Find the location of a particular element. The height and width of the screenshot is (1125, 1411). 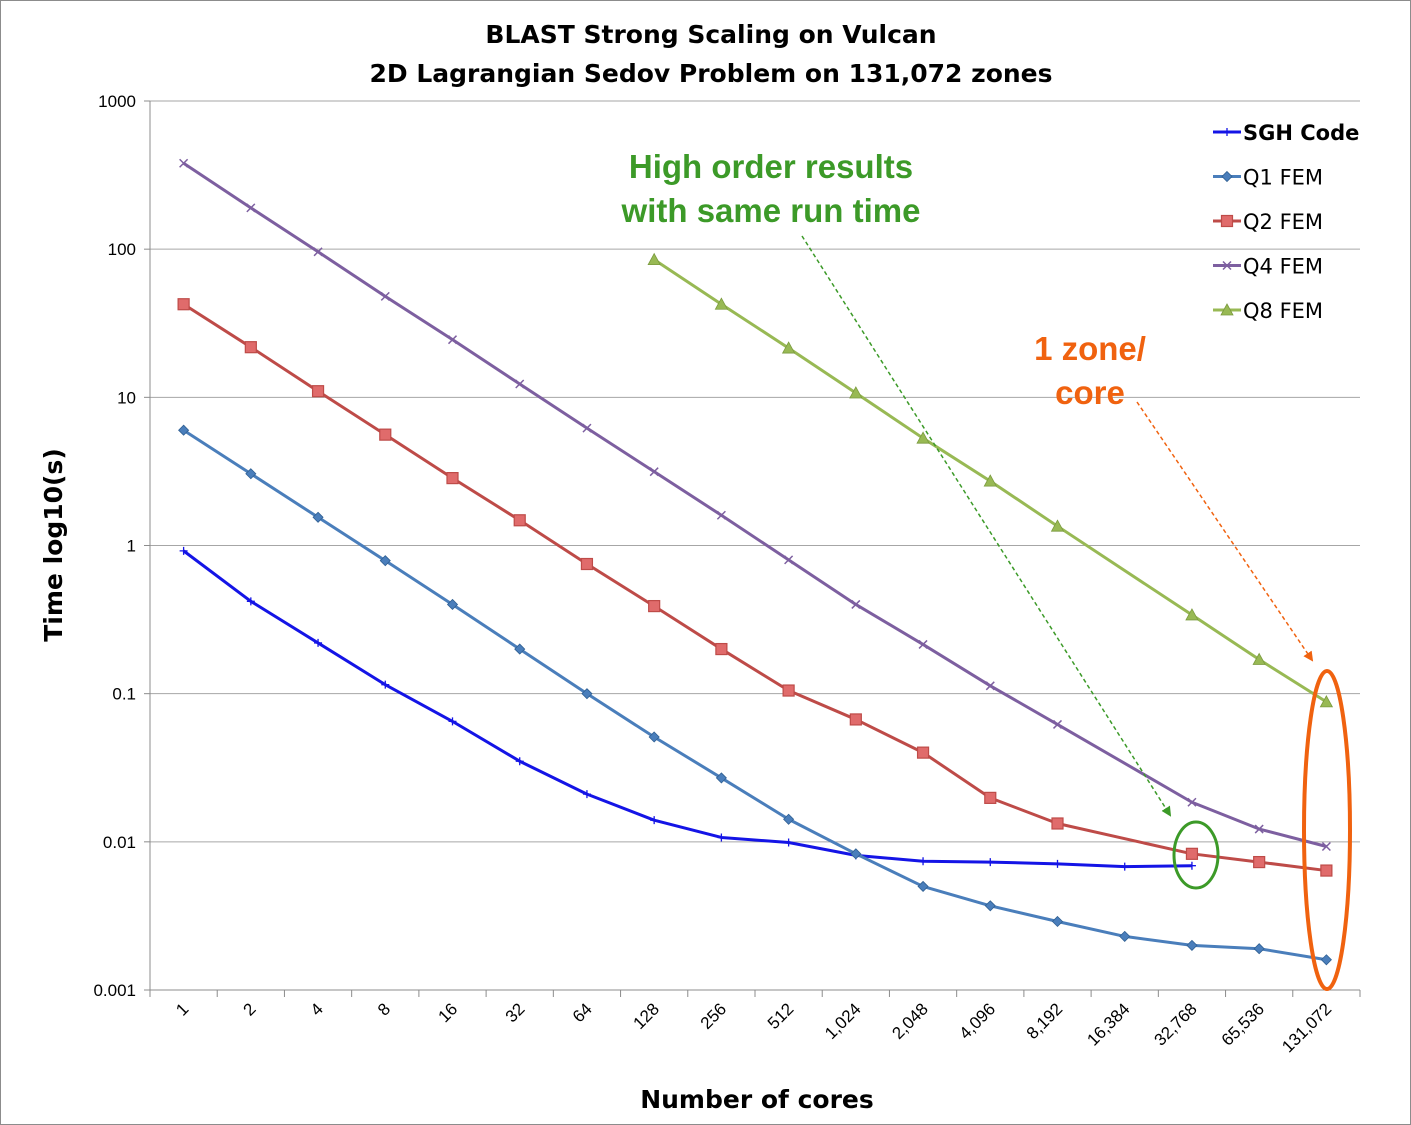

annotation-high-order-circle is located at coordinates (1196, 855).